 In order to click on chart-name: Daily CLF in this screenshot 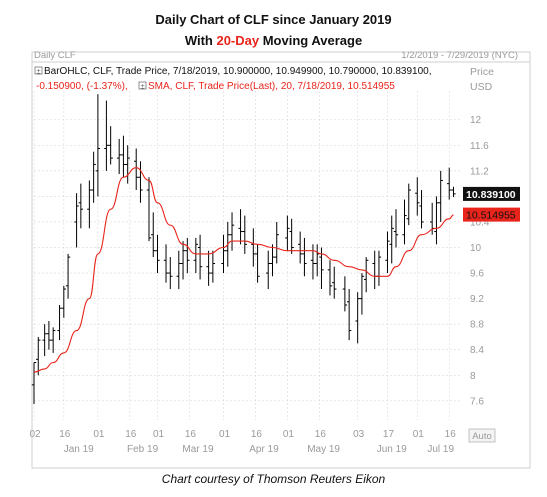, I will do `click(55, 55)`.